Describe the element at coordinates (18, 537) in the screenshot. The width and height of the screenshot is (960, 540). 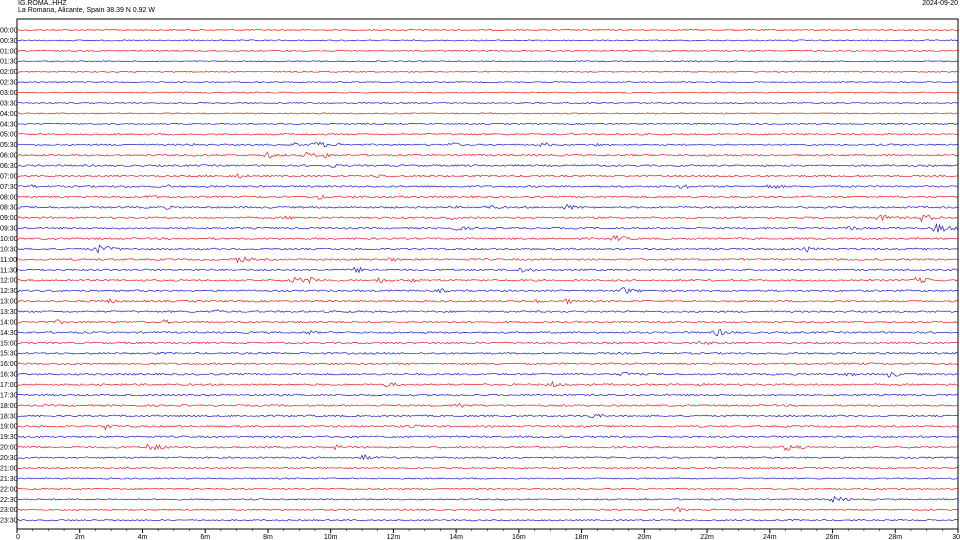
I see `x-tick-label: 0` at that location.